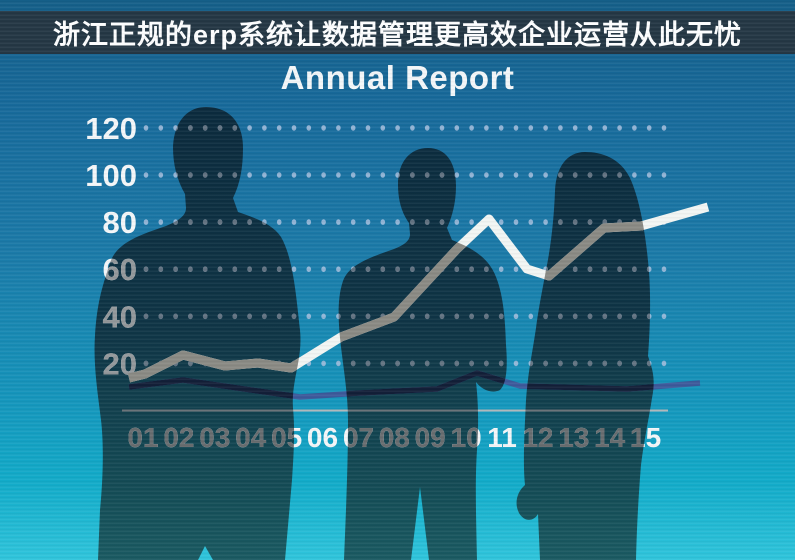 The height and width of the screenshot is (560, 795). What do you see at coordinates (111, 128) in the screenshot?
I see `y-tick-label: 120` at bounding box center [111, 128].